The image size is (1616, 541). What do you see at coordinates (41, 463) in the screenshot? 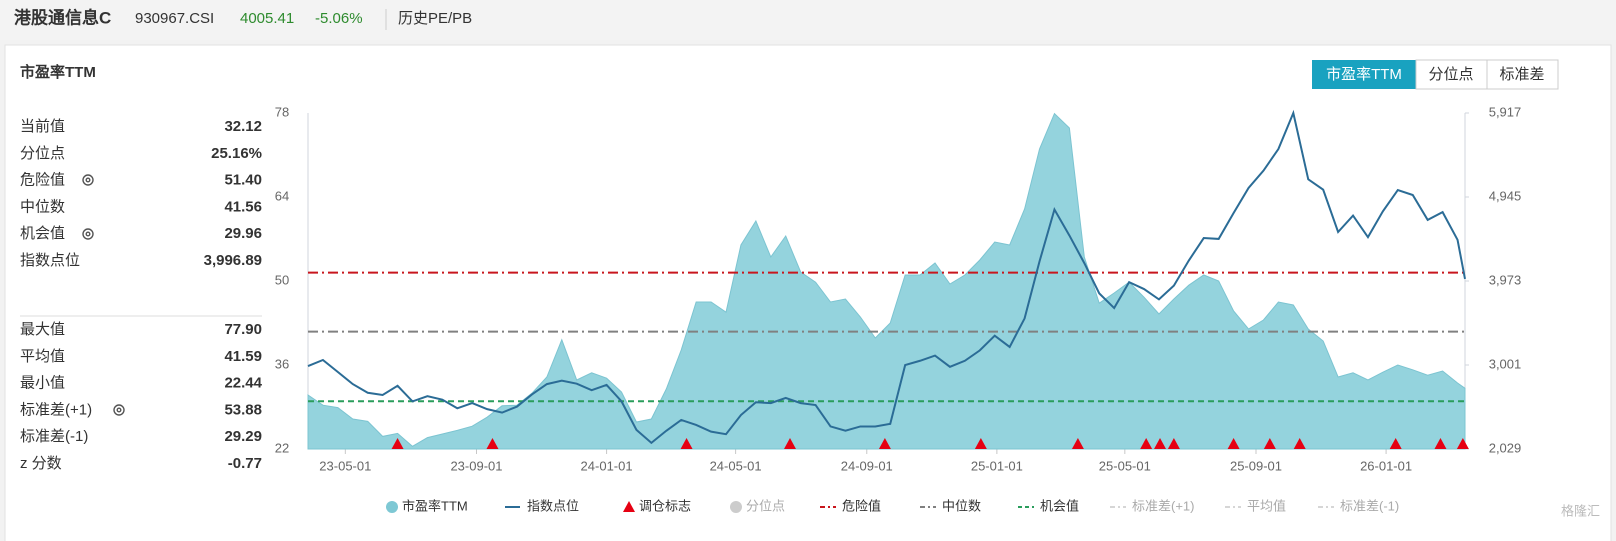
I see `stat-label: z 分数` at bounding box center [41, 463].